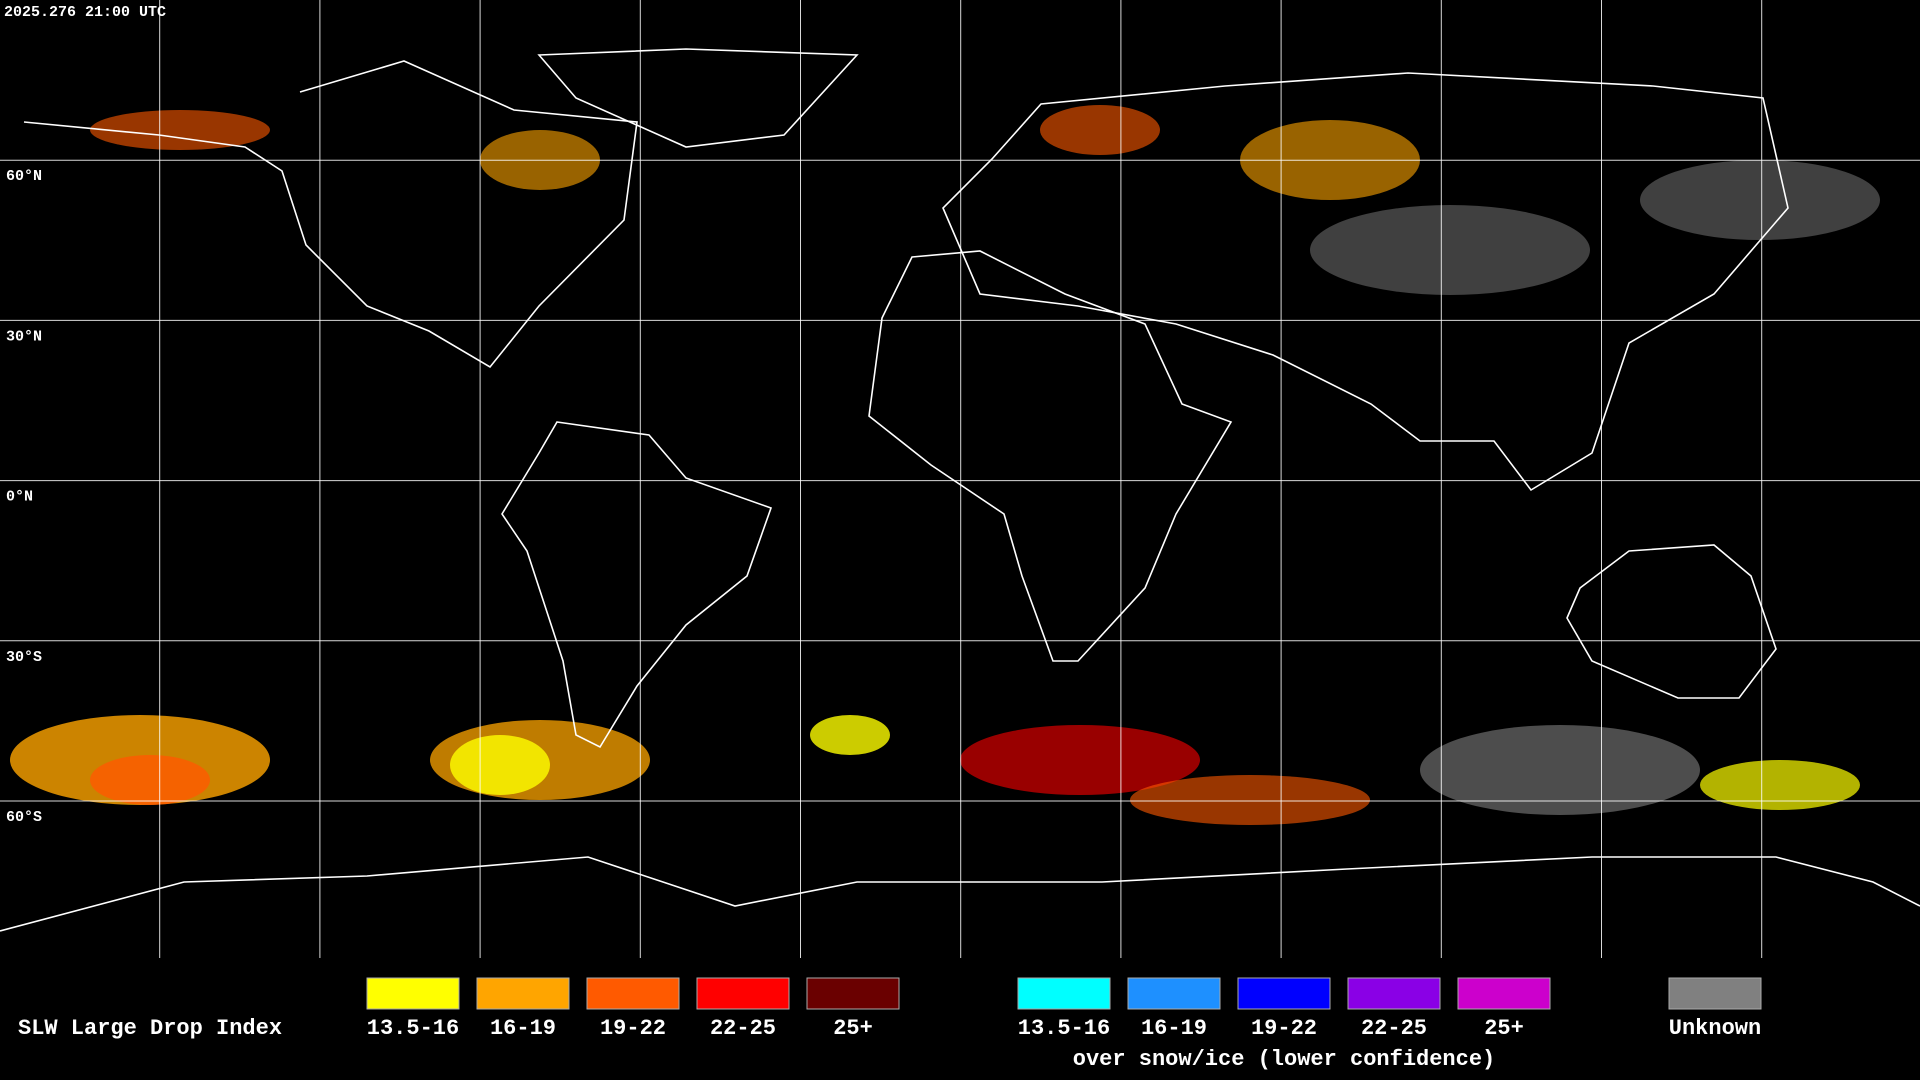 This screenshot has height=1080, width=1920. I want to click on legend-title: SLW Large Drop Index, so click(150, 1028).